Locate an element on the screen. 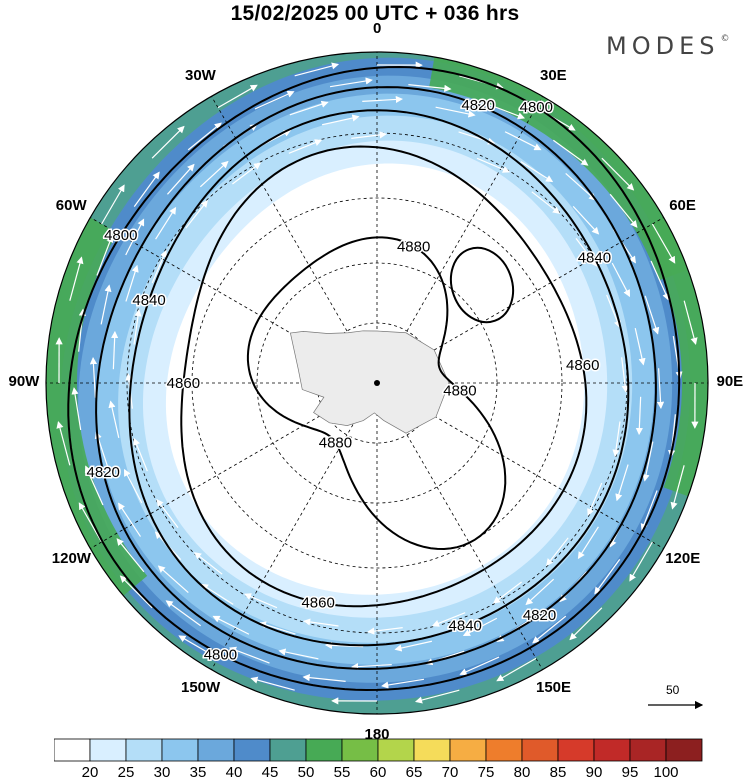 The height and width of the screenshot is (782, 750). antarctica is located at coordinates (369, 382).